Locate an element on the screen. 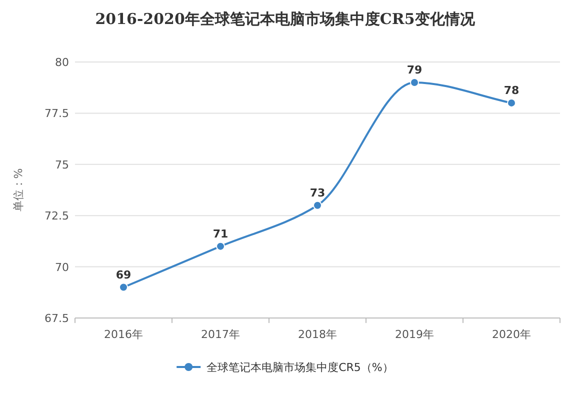 Image resolution: width=570 pixels, height=420 pixels. y-tick-label: 70 is located at coordinates (62, 267).